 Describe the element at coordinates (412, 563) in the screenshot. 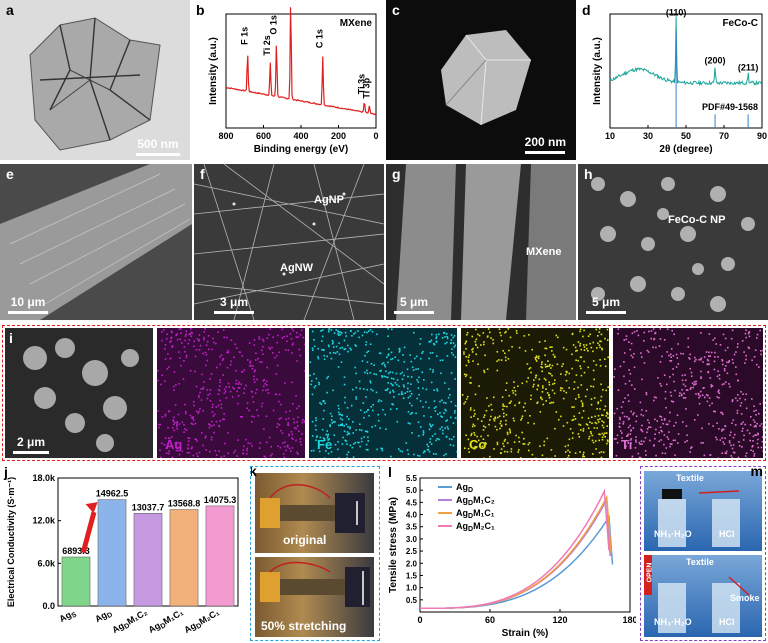

I see `y-tick-label: 2.0` at that location.